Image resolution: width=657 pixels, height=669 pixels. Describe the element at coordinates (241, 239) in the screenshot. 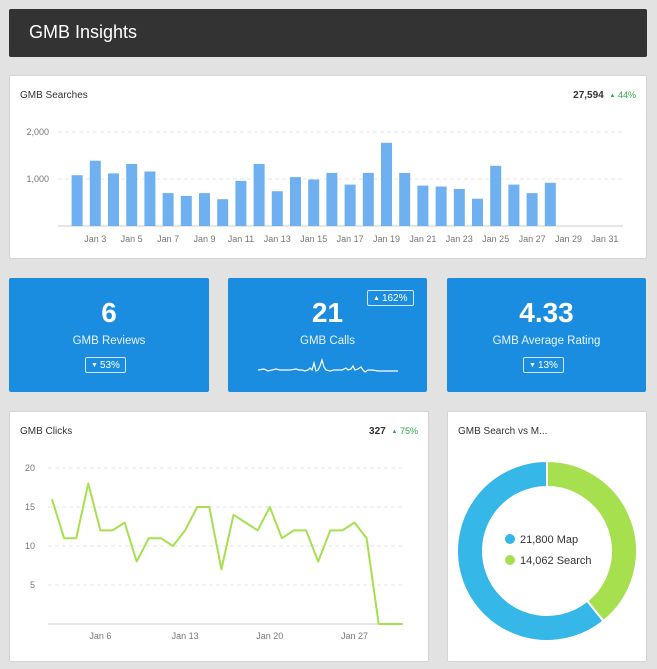

I see `x-tick-label: Jan 11` at that location.